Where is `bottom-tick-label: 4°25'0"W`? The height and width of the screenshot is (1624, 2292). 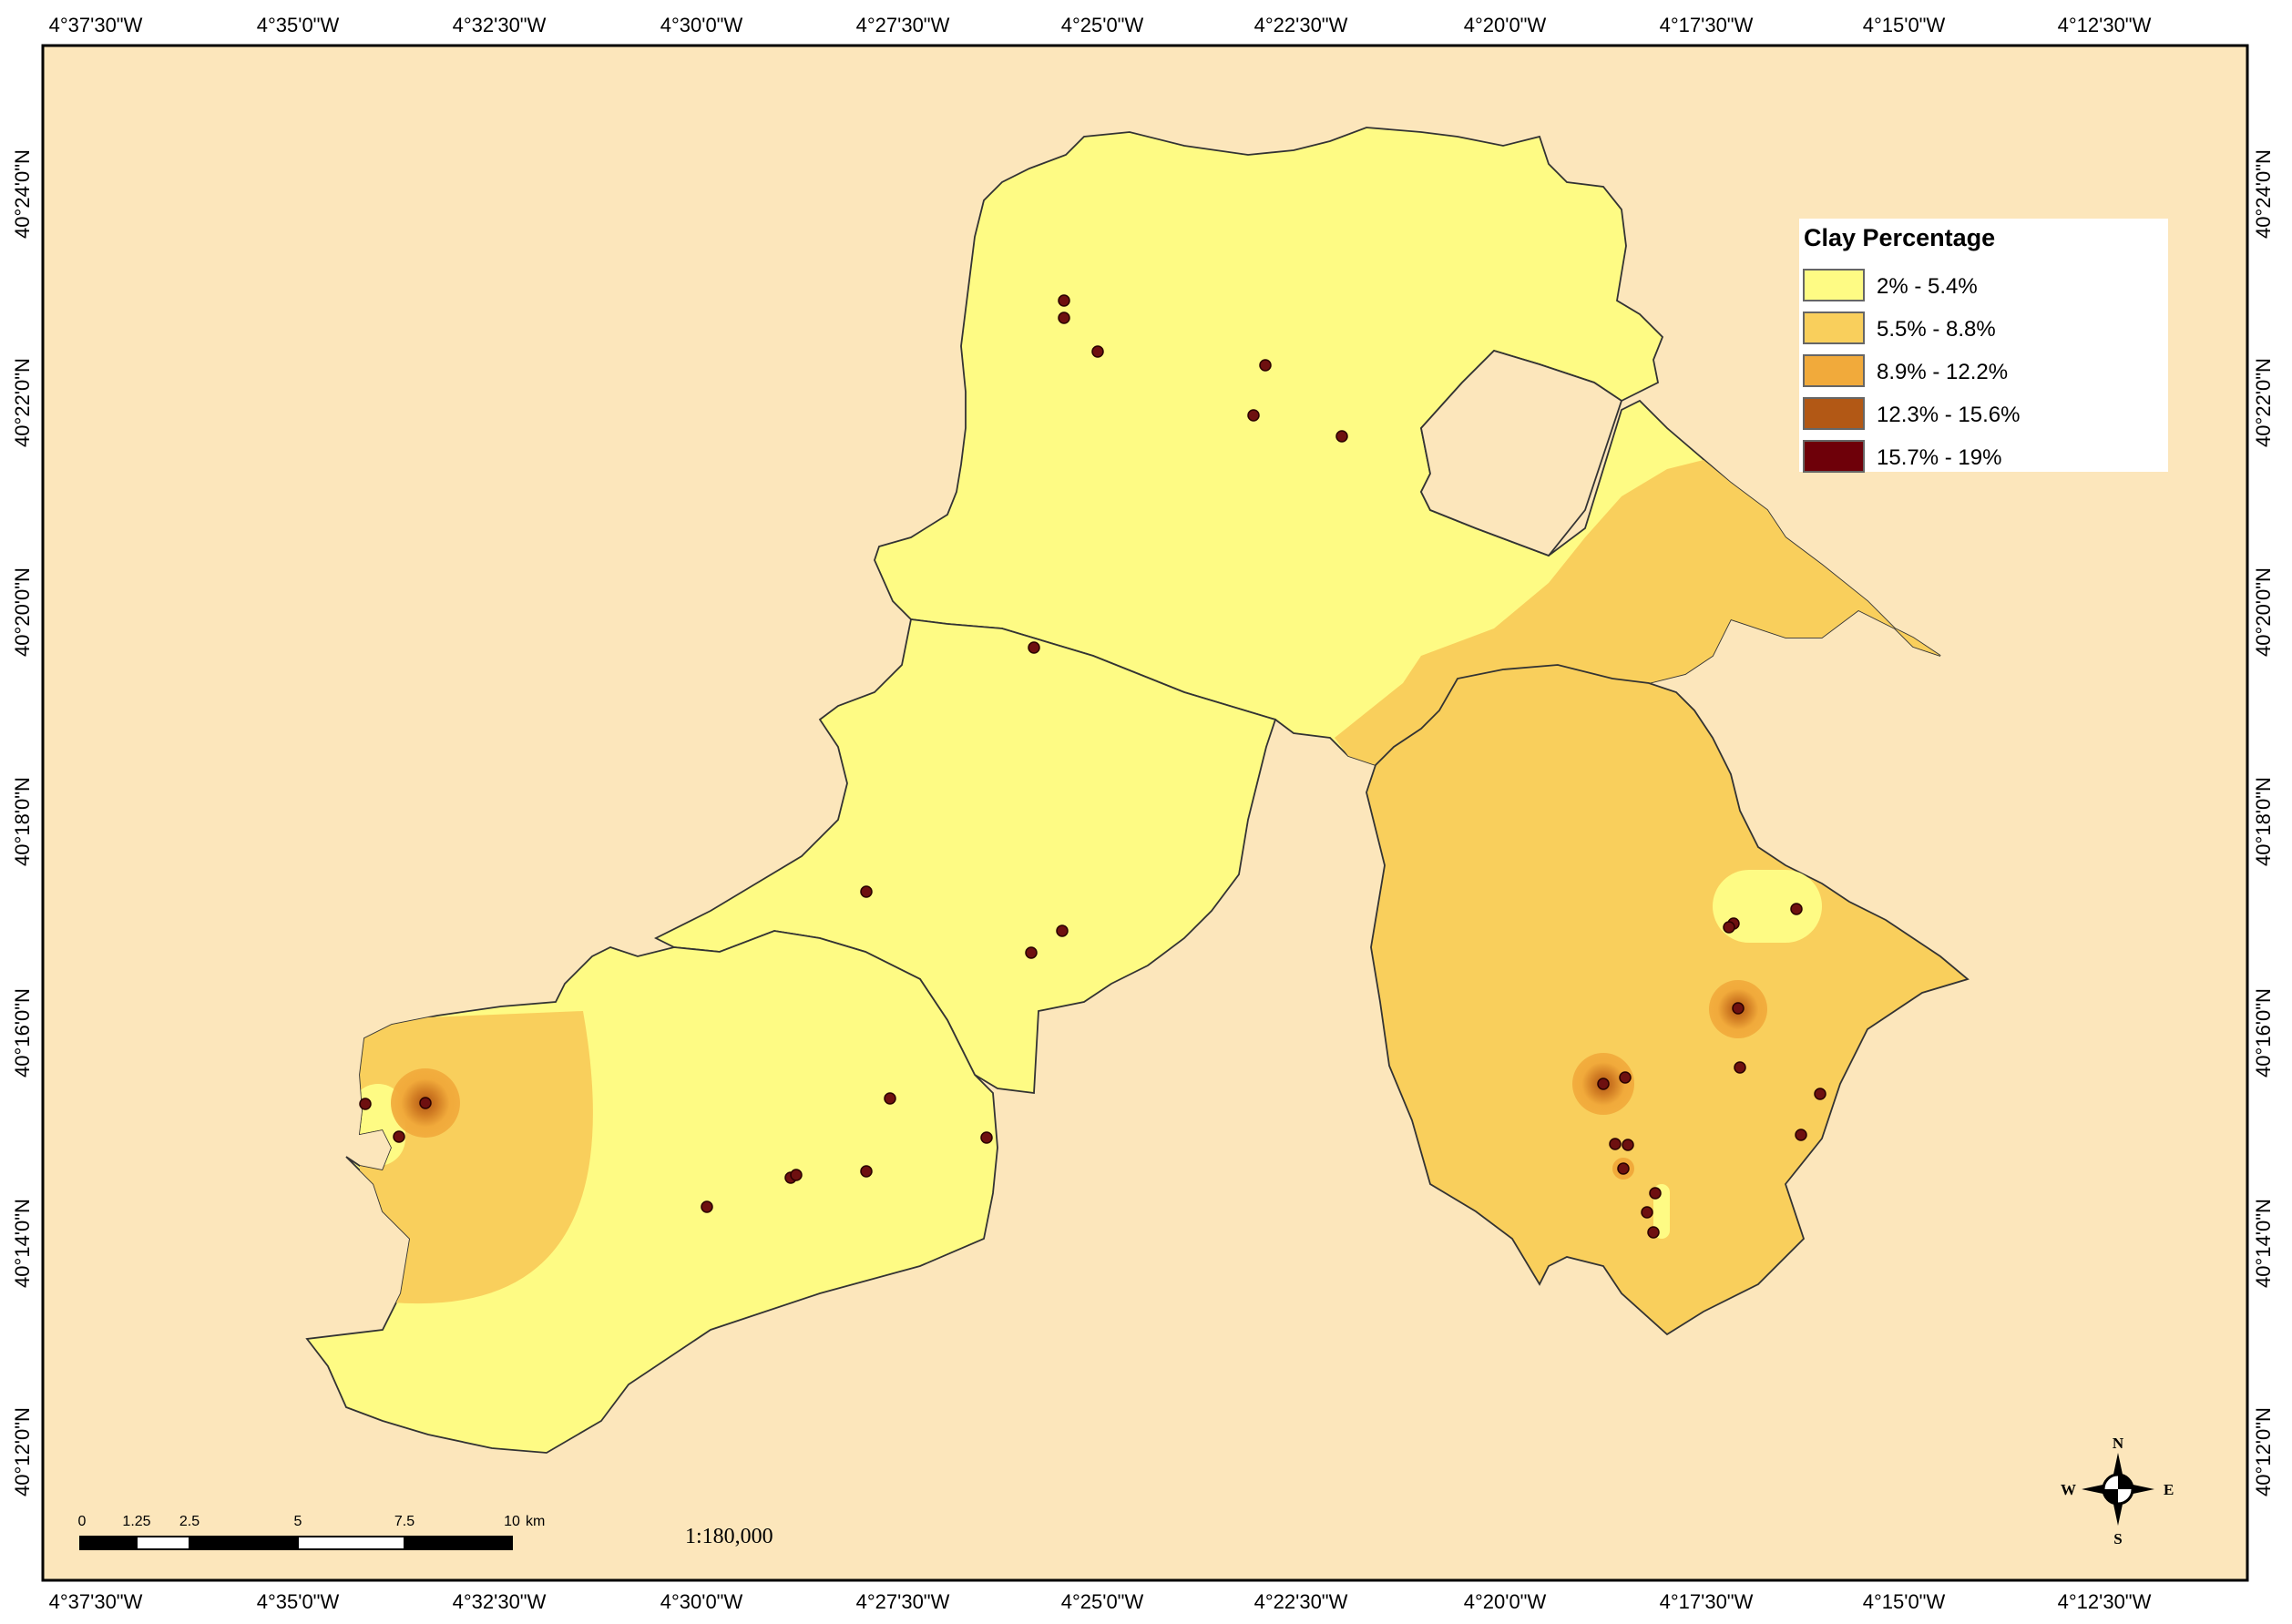 bottom-tick-label: 4°25'0"W is located at coordinates (1102, 1601).